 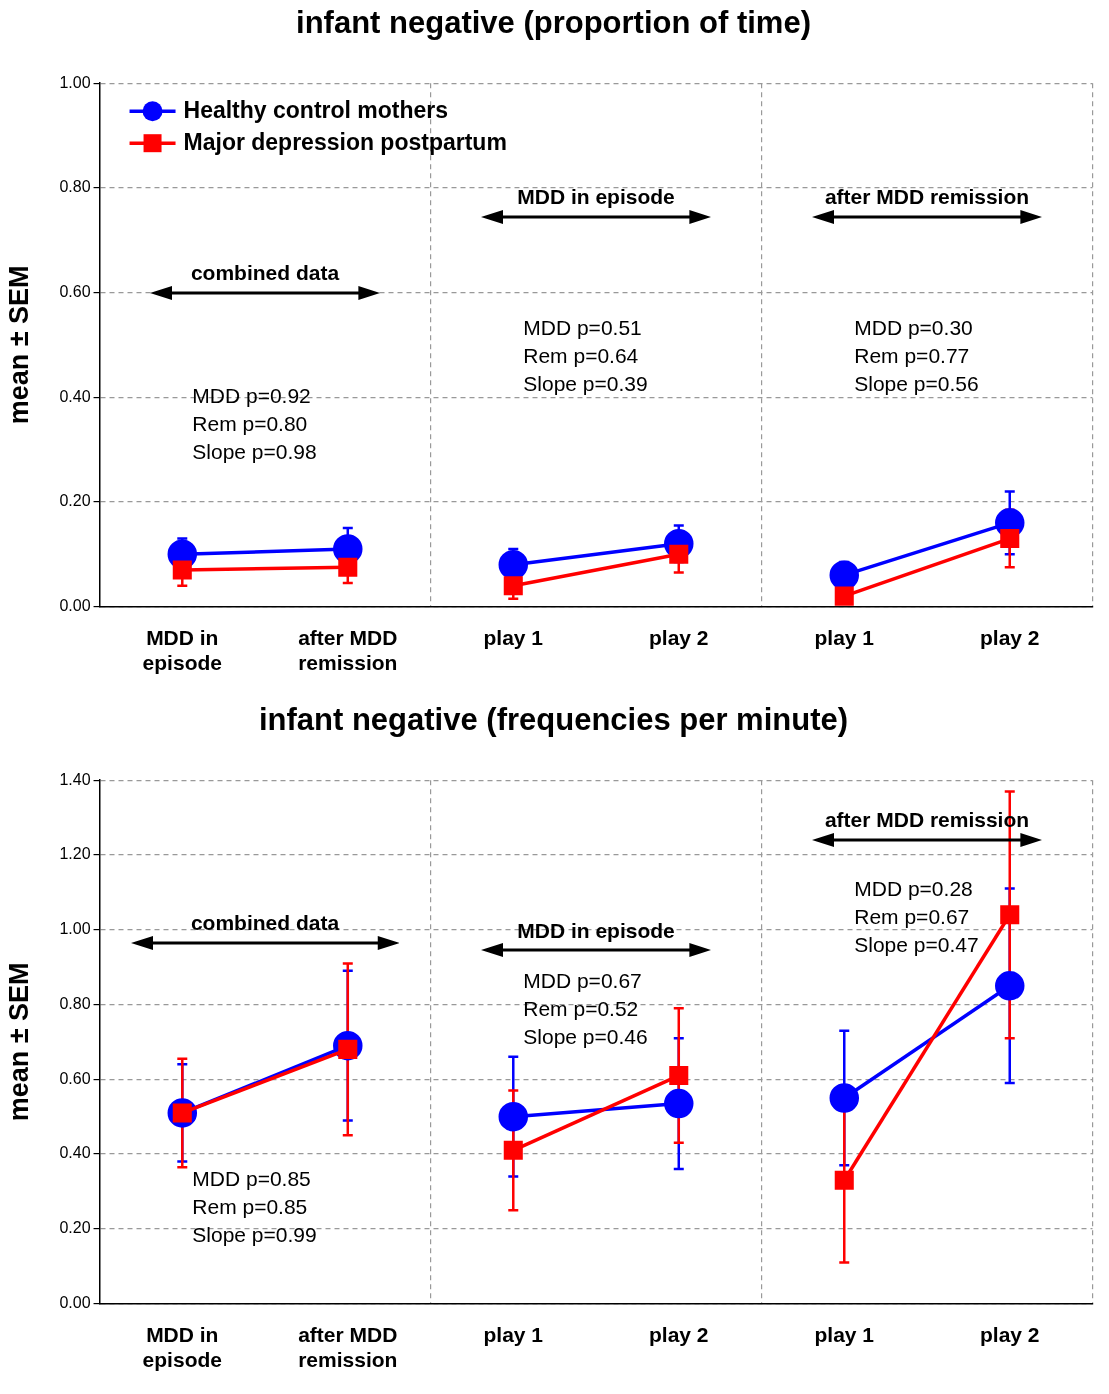 I want to click on chart-title: infant negative (proportion of time), so click(x=553, y=23).